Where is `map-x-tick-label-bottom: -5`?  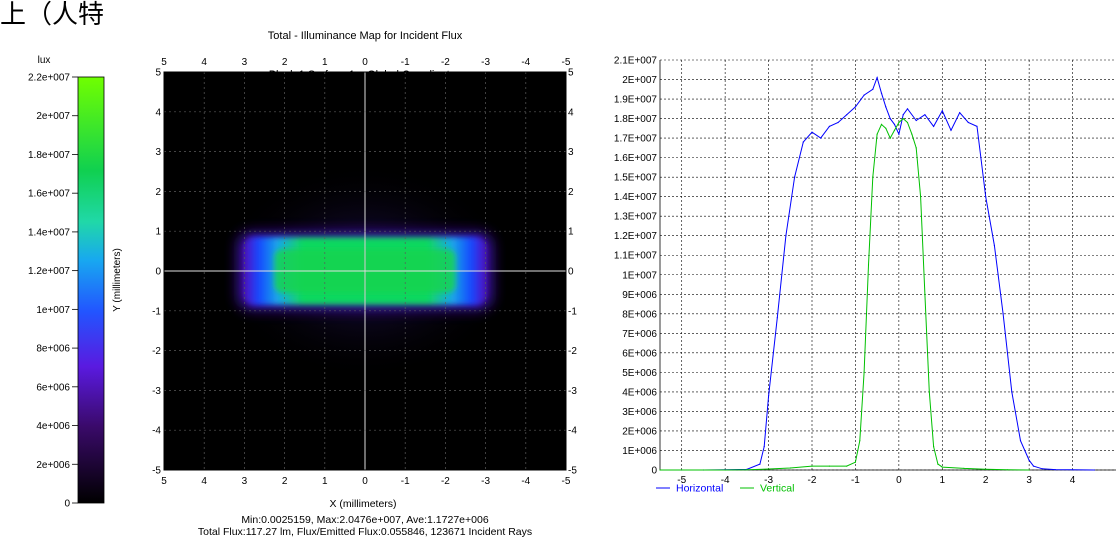
map-x-tick-label-bottom: -5 is located at coordinates (566, 481).